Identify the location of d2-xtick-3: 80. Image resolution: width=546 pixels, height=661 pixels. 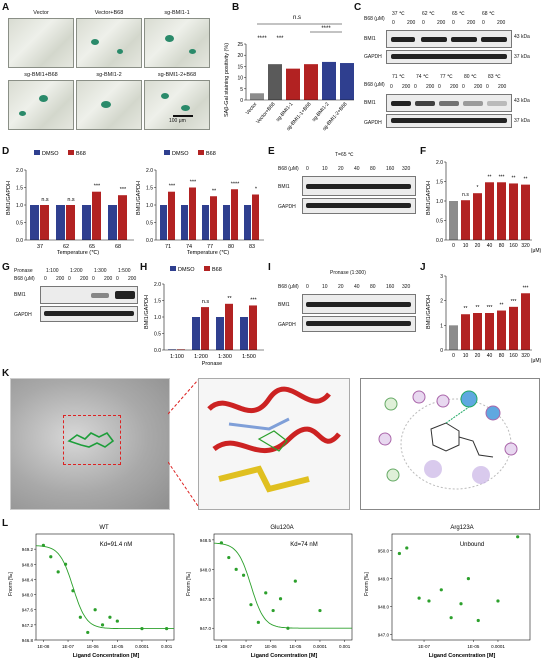
(231, 247).